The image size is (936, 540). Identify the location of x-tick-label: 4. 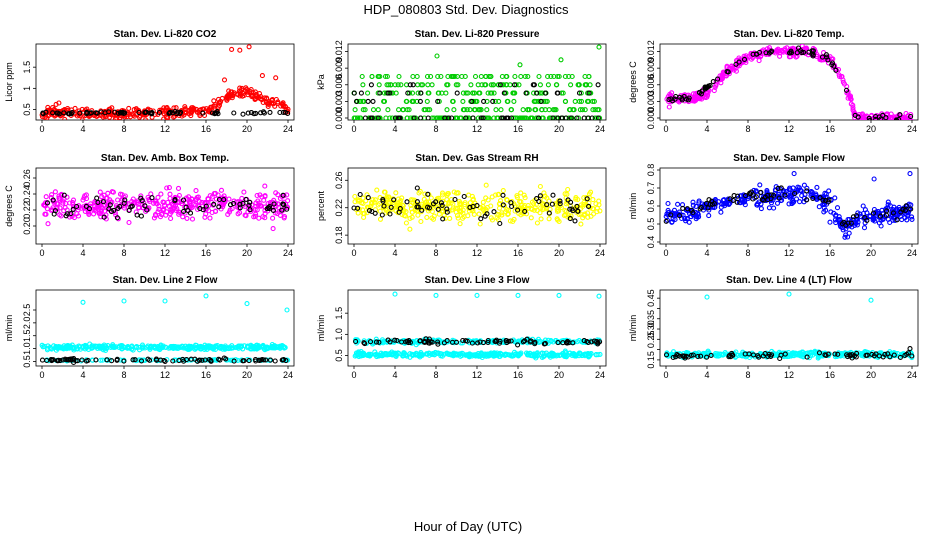
(706, 375).